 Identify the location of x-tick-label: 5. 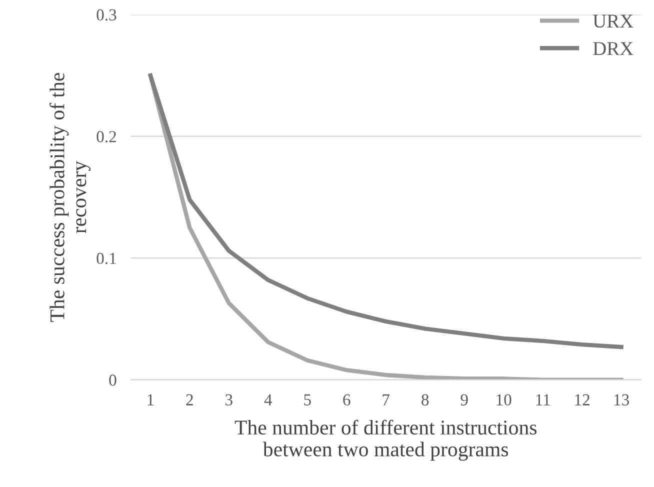
(307, 400).